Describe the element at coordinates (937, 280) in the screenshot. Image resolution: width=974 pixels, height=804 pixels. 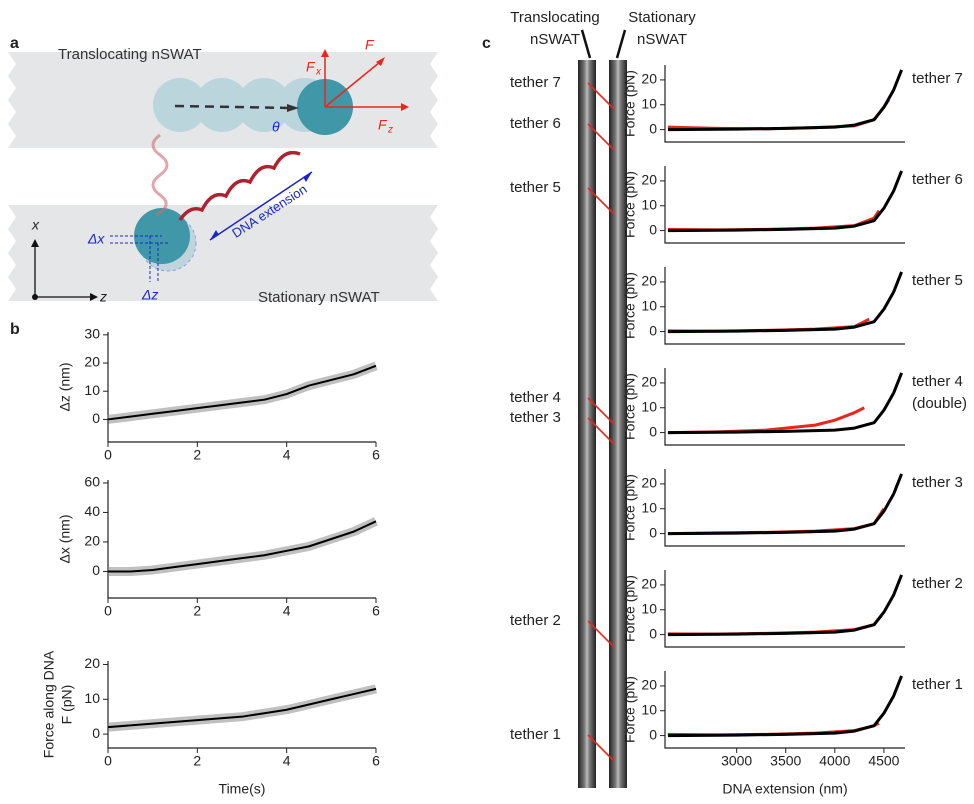
I see `annotation: tether 5` at that location.